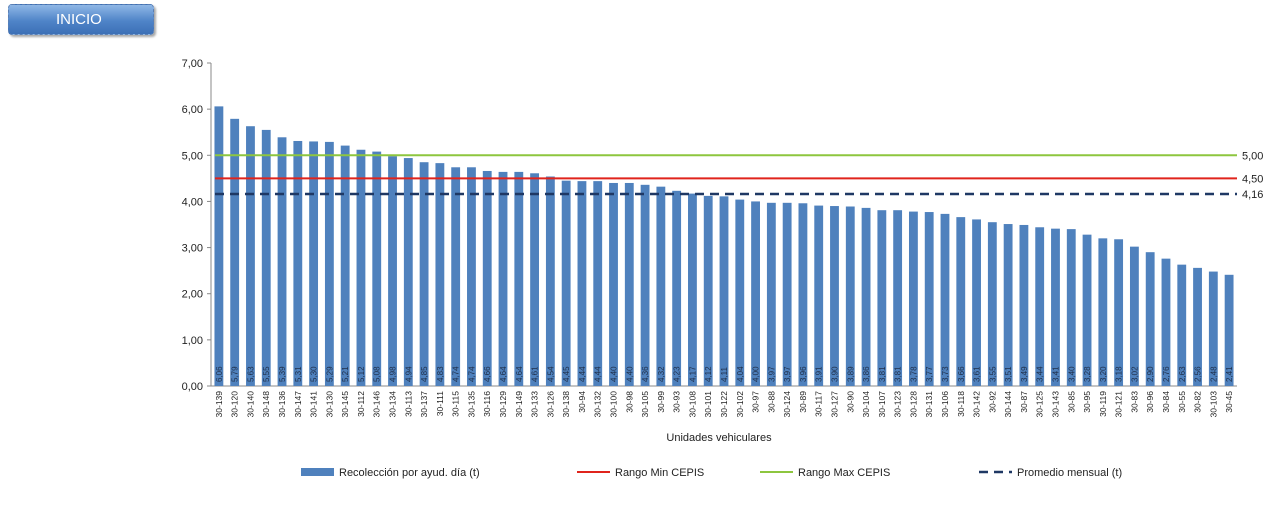 This screenshot has height=514, width=1277. What do you see at coordinates (866, 374) in the screenshot?
I see `bar-data-label: 3,86` at bounding box center [866, 374].